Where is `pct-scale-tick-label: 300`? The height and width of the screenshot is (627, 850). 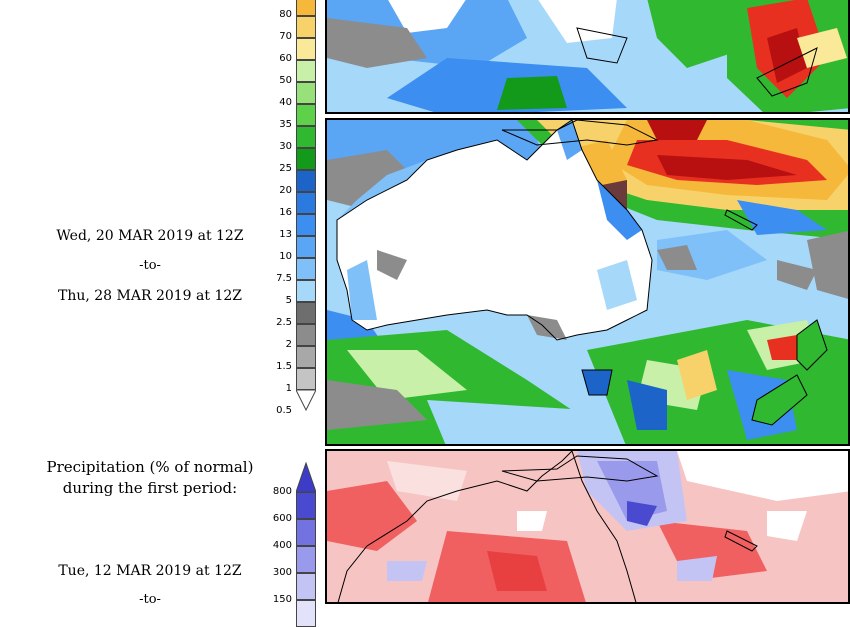
pct-scale-tick-label: 300 is located at coordinates (282, 572).